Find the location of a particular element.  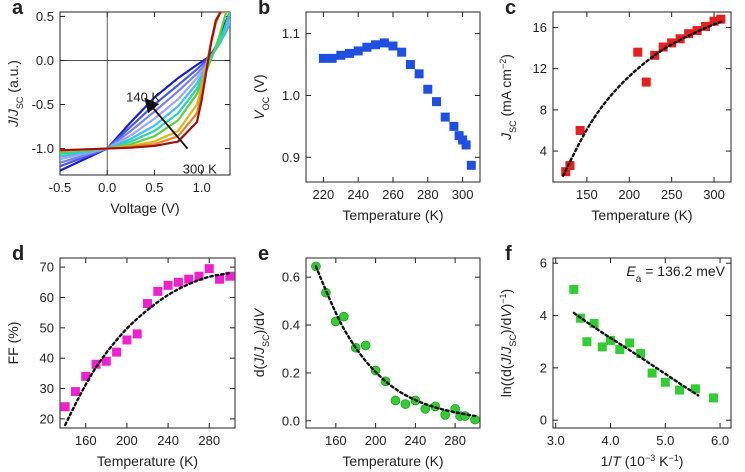

y-tick-label: 1.1 is located at coordinates (291, 33).